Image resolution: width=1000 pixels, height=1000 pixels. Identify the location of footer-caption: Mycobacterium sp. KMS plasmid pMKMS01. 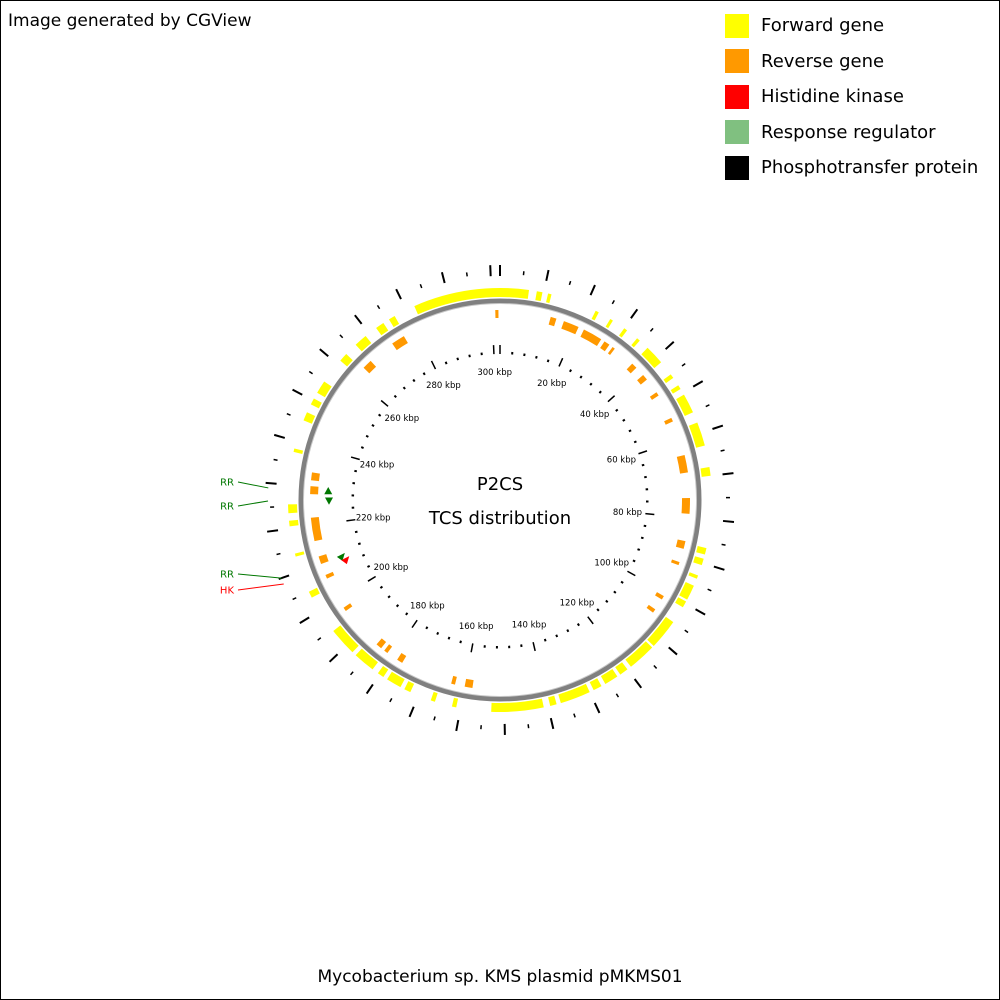
(500, 977).